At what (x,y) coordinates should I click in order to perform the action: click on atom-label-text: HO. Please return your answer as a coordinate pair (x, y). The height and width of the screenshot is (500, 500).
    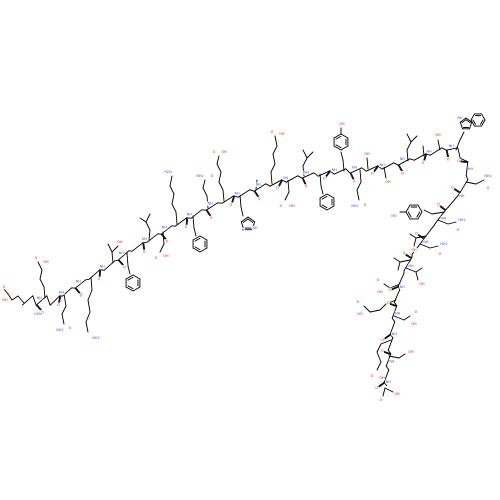
    Looking at the image, I should click on (394, 216).